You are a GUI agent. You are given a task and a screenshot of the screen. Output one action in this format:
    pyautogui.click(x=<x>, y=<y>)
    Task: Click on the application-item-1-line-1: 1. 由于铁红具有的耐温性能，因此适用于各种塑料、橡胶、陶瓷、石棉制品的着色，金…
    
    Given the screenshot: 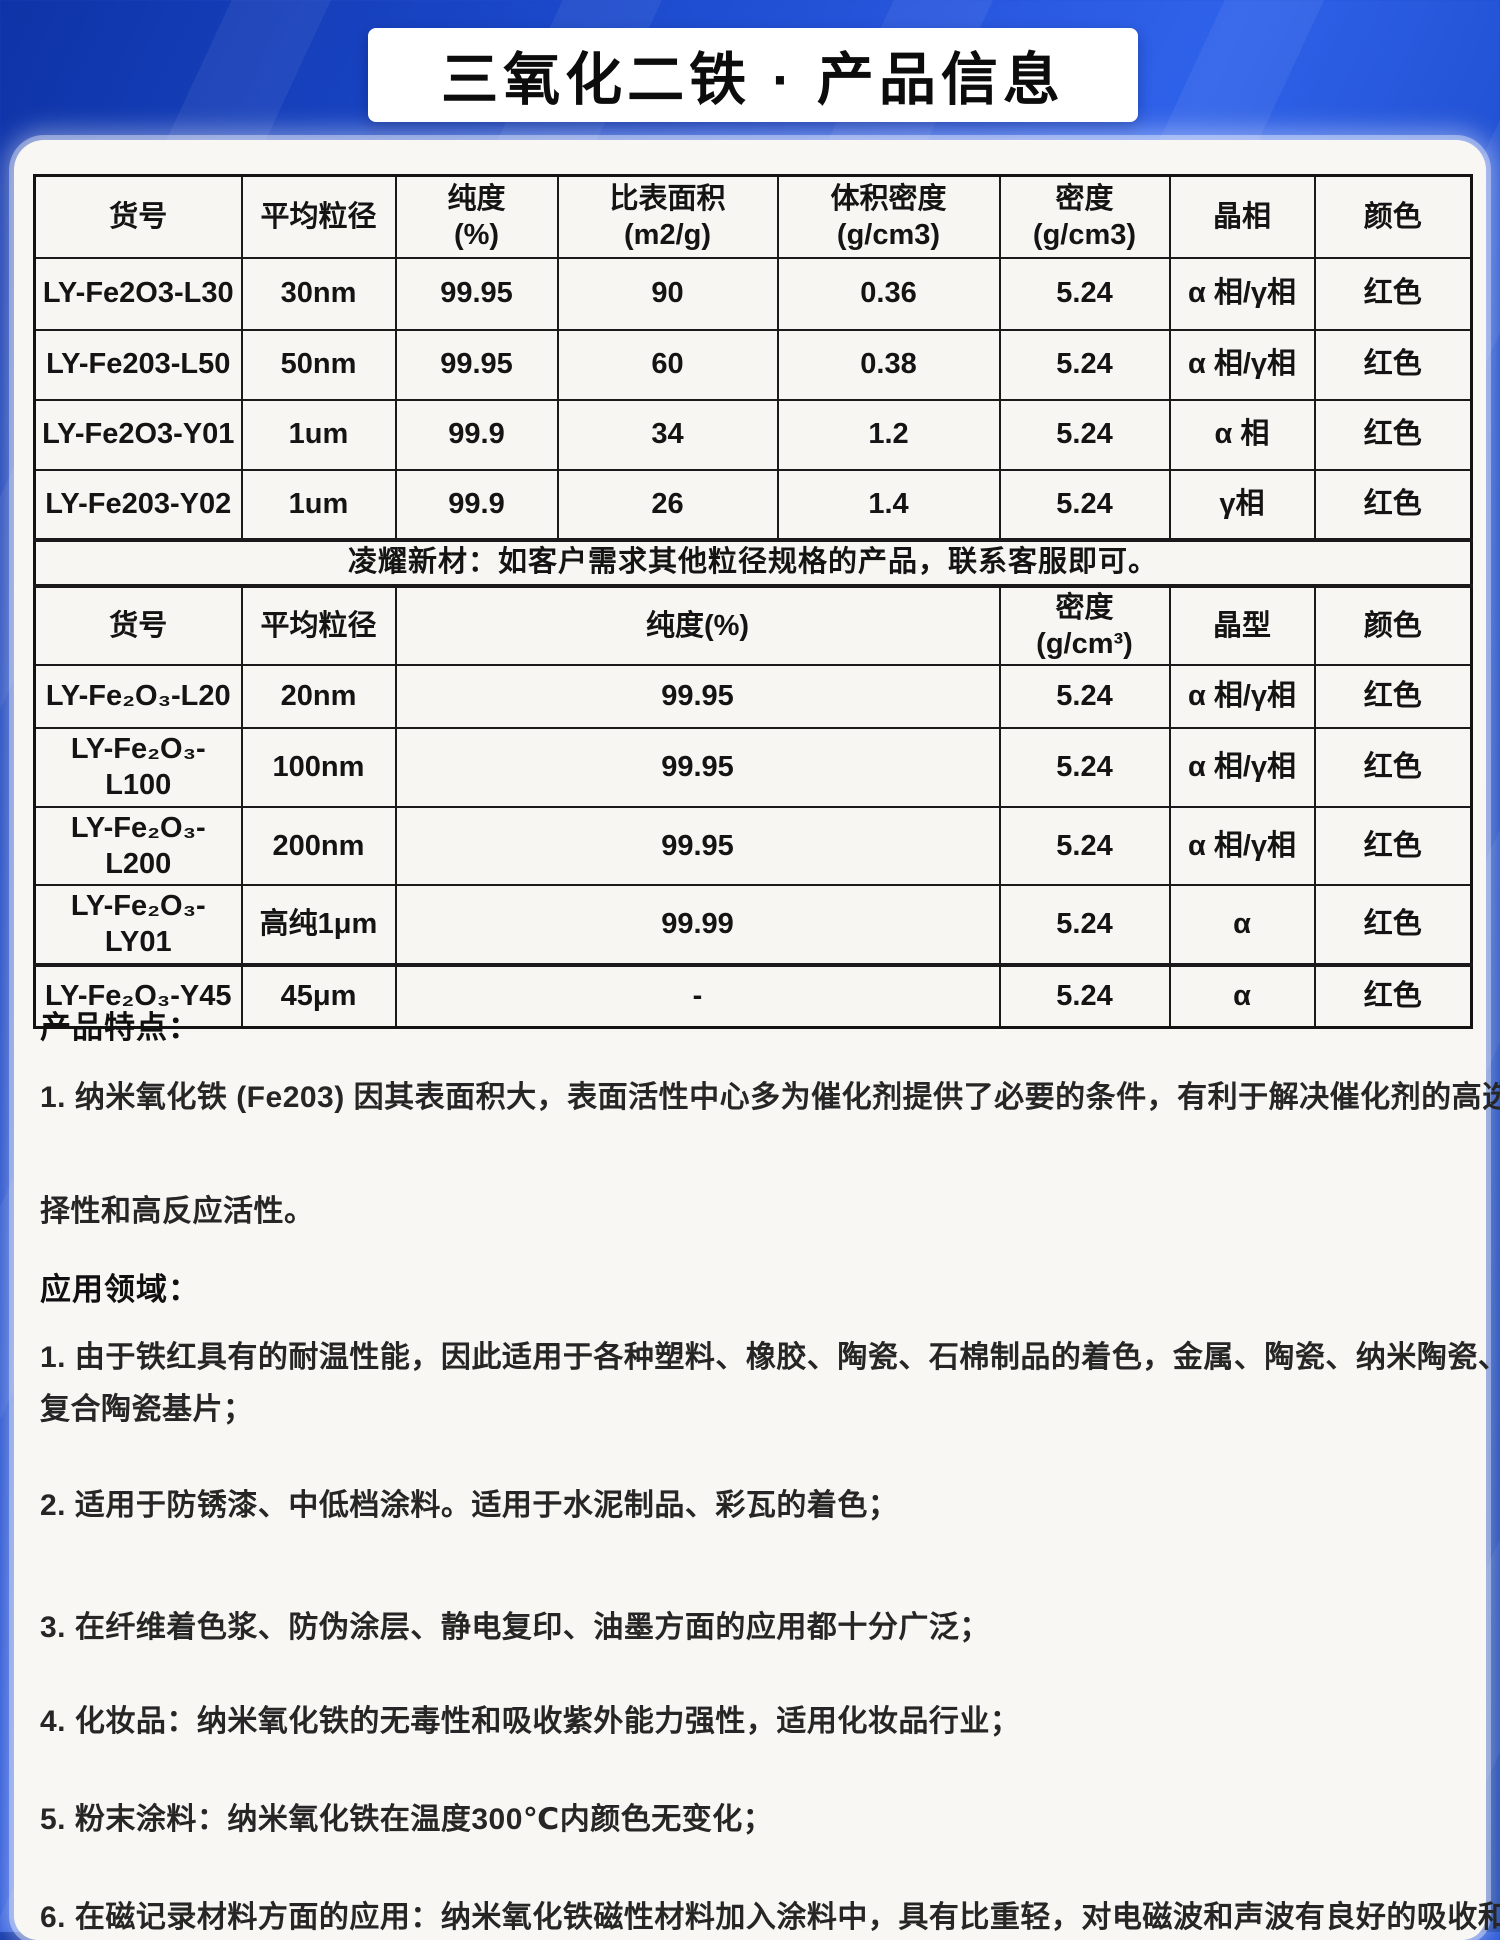 What is the action you would take?
    pyautogui.click(x=770, y=1357)
    